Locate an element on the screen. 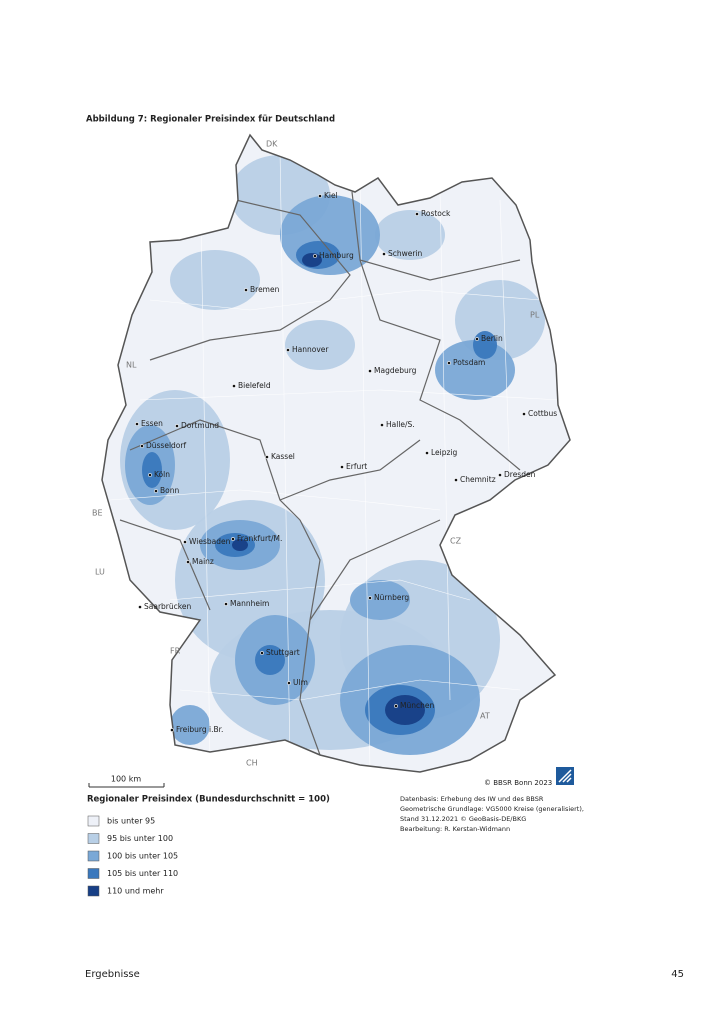 The height and width of the screenshot is (1024, 724). bbsr-logo is located at coordinates (565, 776).